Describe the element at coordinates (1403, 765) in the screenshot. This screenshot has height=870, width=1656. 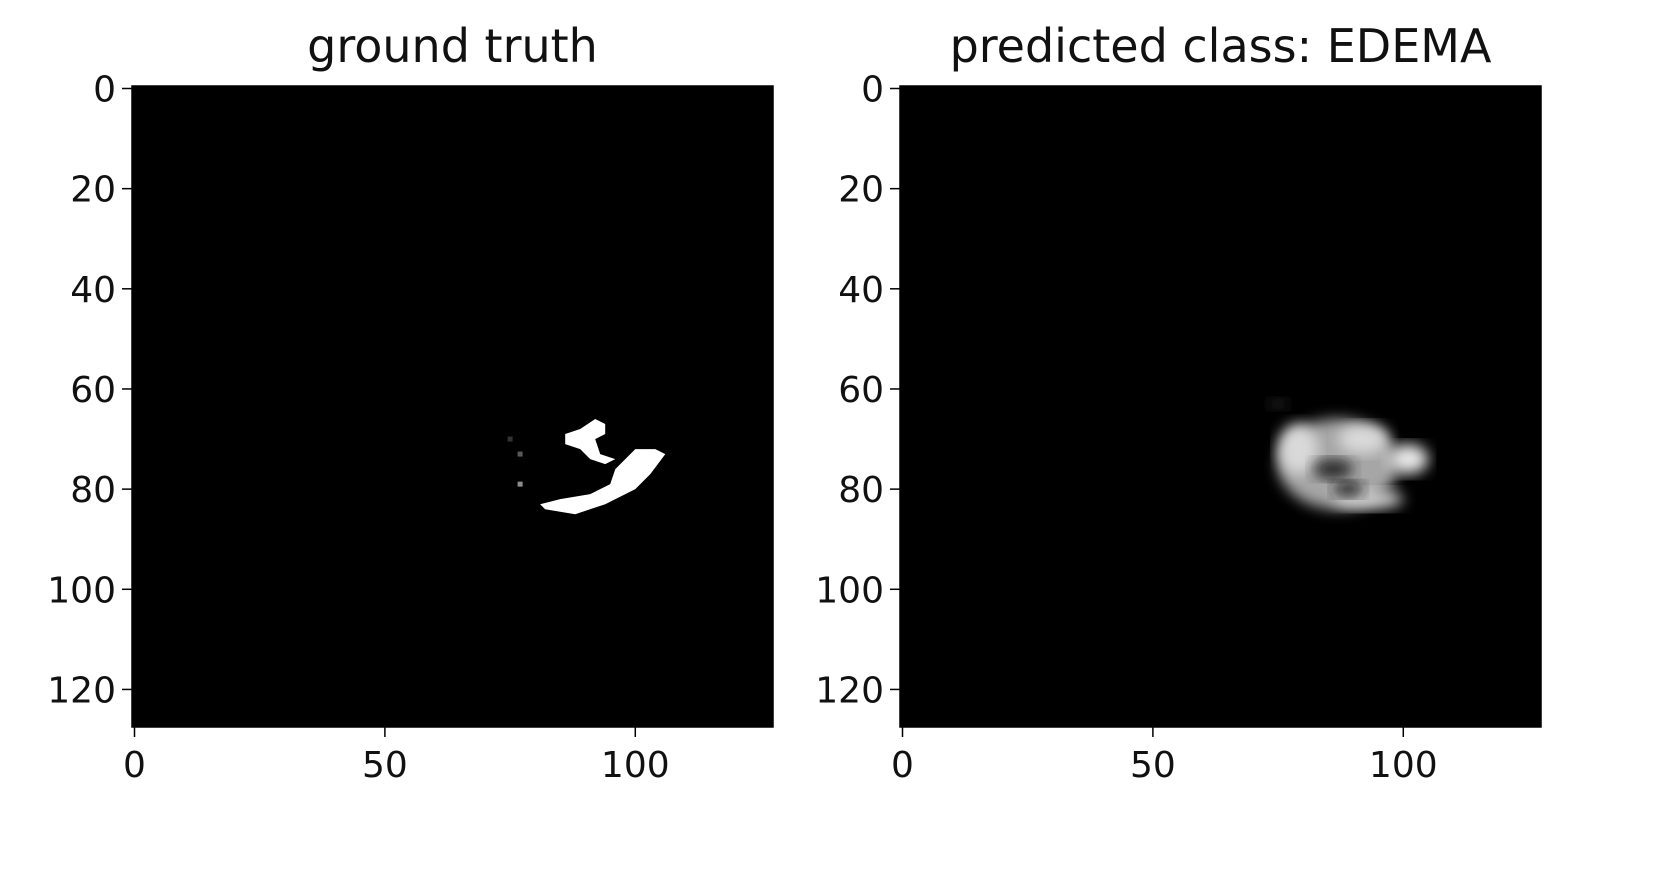
I see `predicted-class-xtick-label-2: 100` at that location.